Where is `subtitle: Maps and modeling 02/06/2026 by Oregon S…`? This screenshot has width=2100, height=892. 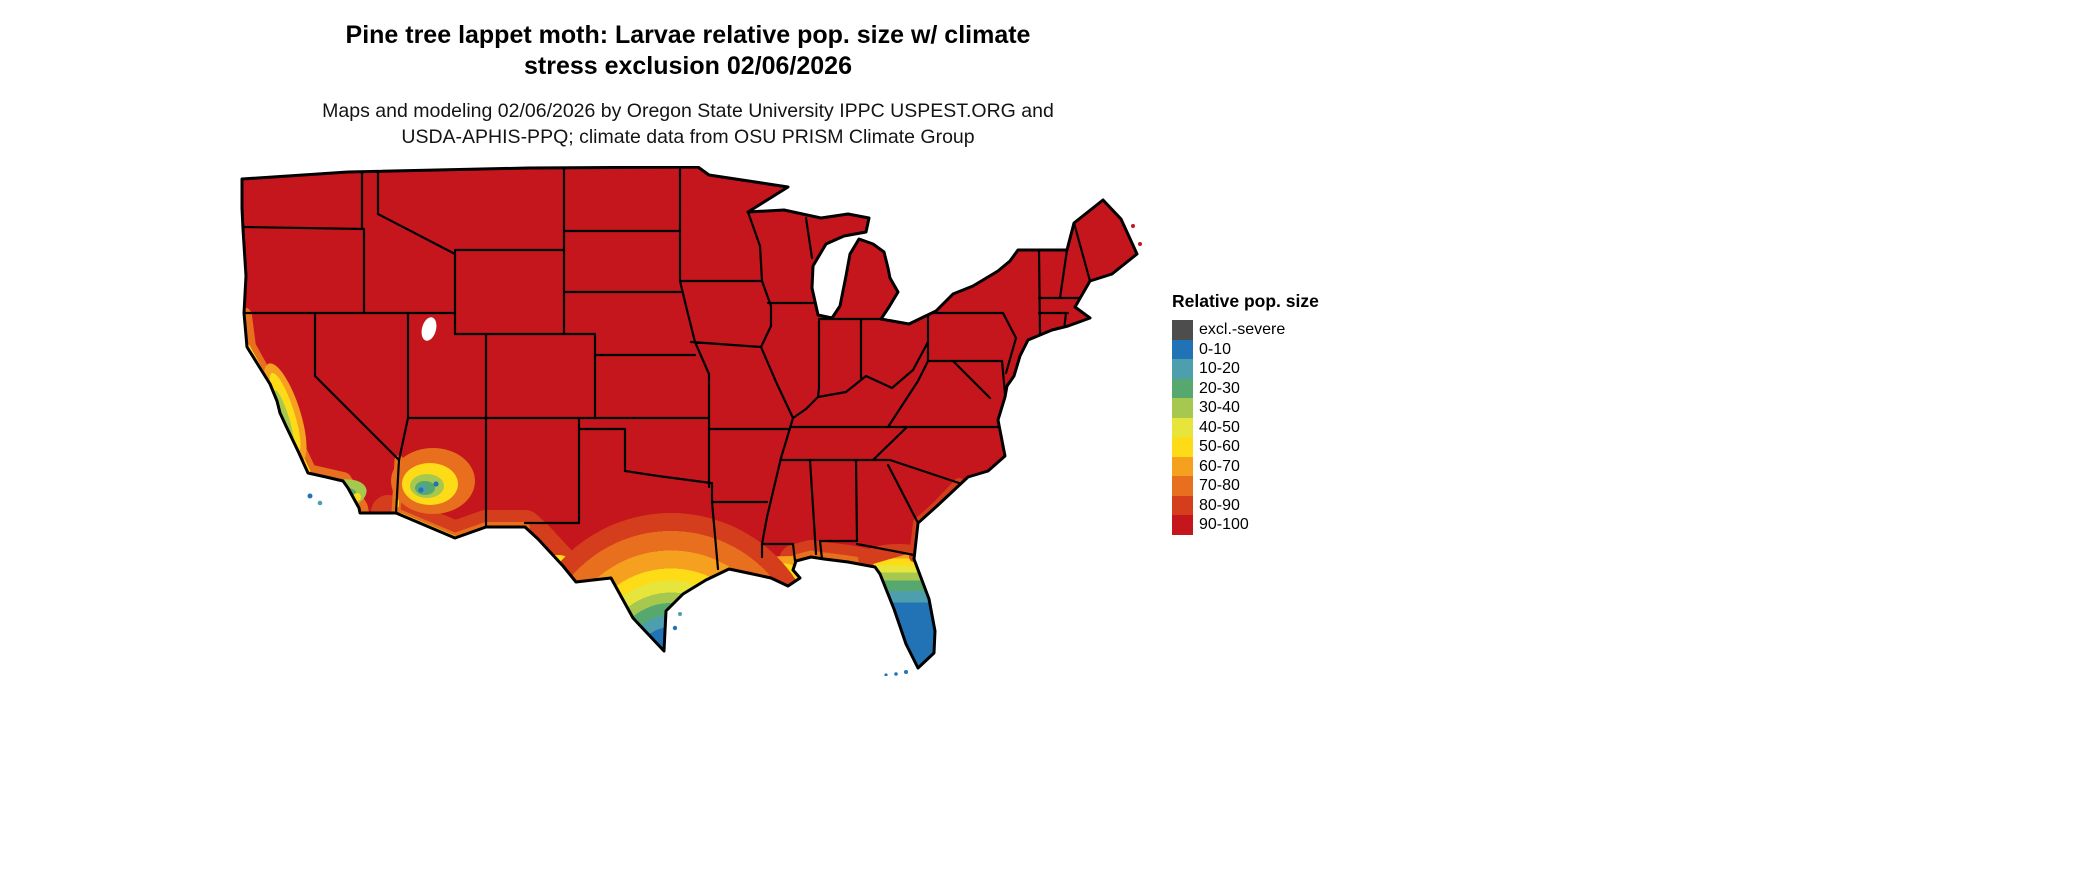 subtitle: Maps and modeling 02/06/2026 by Oregon S… is located at coordinates (688, 124).